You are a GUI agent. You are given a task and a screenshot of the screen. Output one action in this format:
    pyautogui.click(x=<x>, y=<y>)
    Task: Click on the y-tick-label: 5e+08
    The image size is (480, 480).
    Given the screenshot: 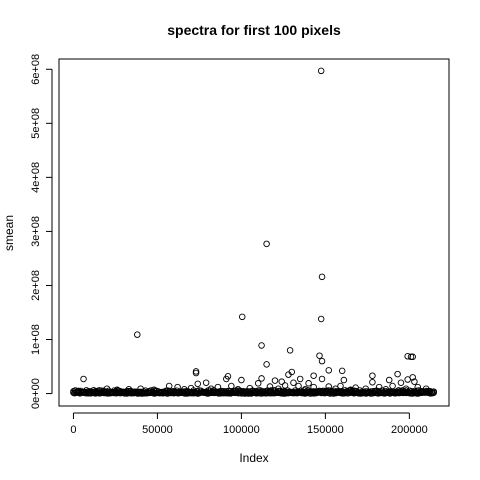 What is the action you would take?
    pyautogui.click(x=36, y=123)
    